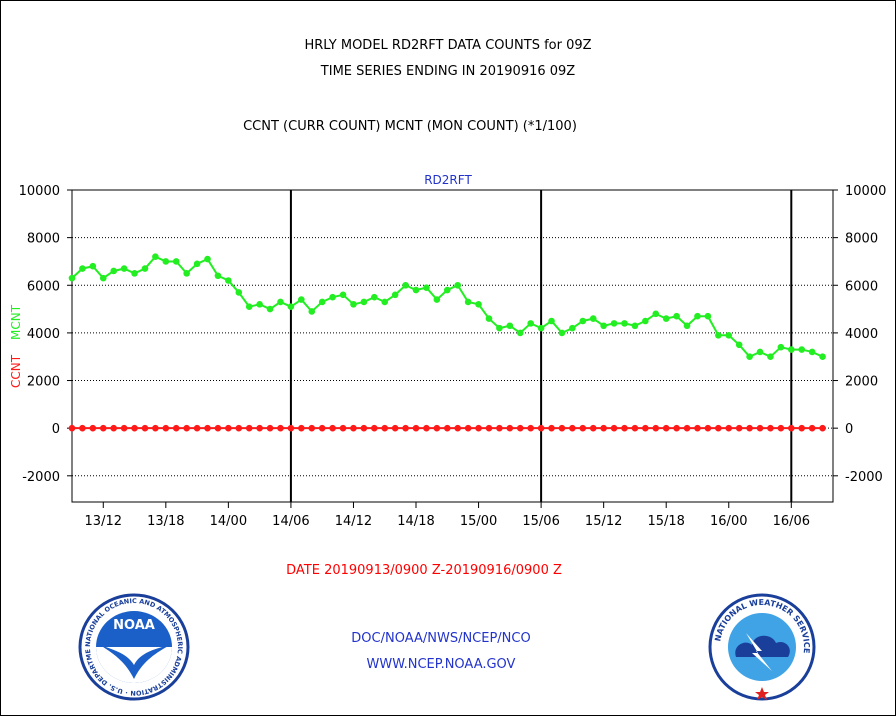  I want to click on y-tick-label-right: -2000, so click(864, 477).